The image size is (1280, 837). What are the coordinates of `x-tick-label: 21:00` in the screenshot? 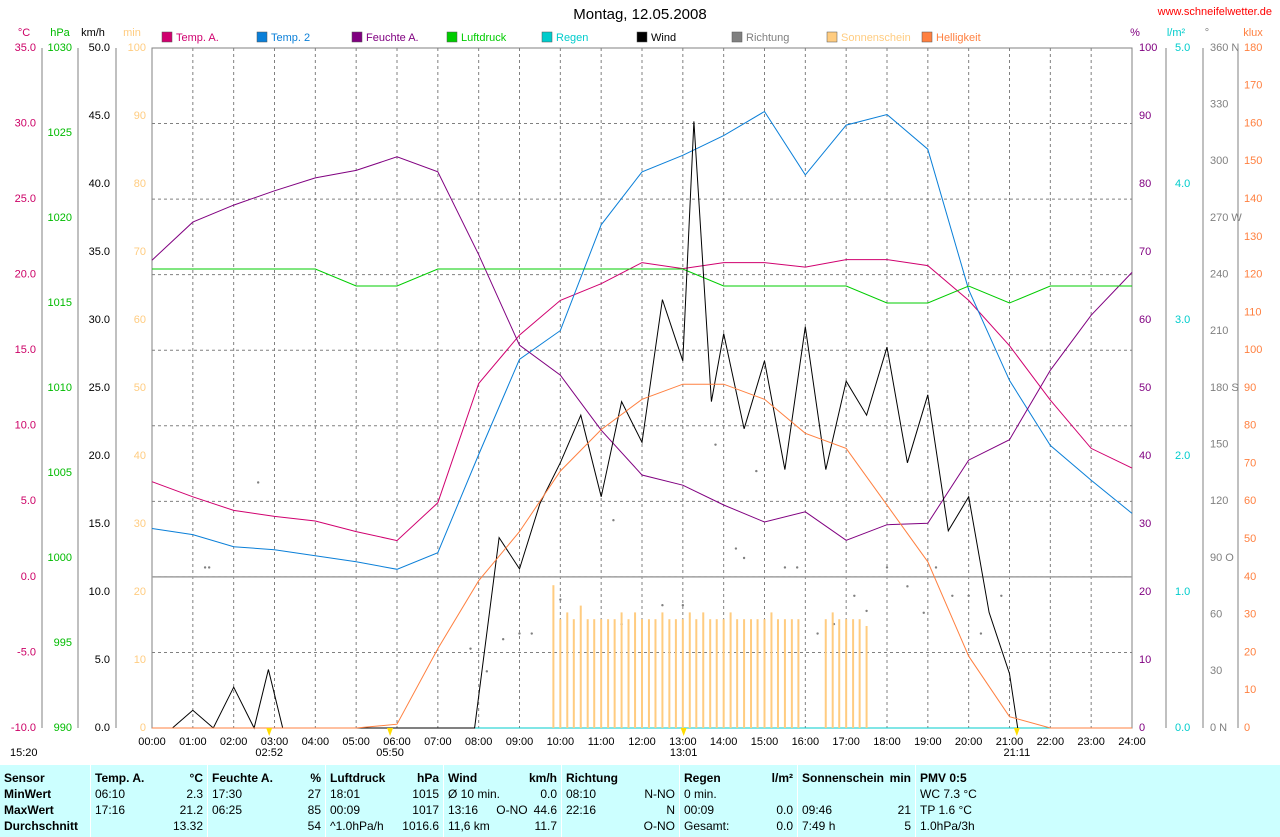 It's located at (1010, 742).